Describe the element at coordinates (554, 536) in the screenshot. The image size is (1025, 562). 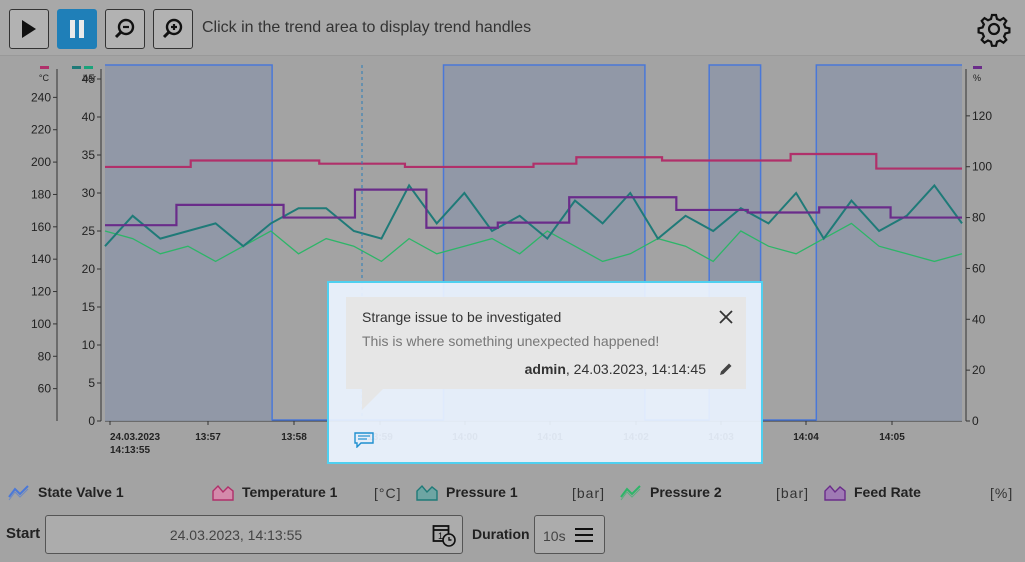
I see `duration-value: 10s` at that location.